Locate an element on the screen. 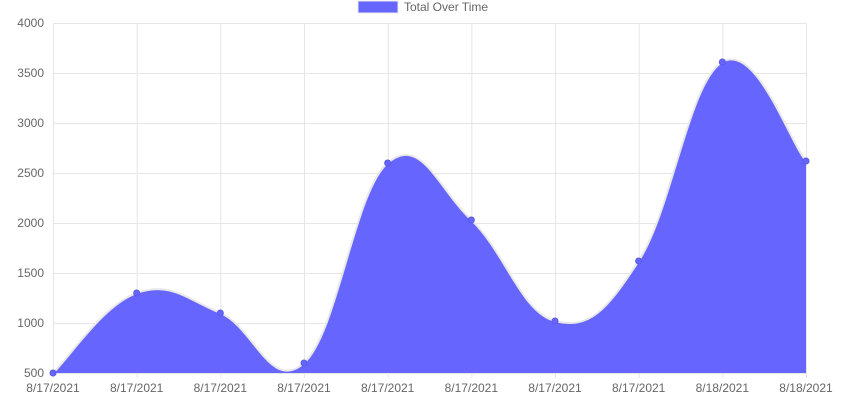  y-tick-label: 3000 is located at coordinates (30, 123).